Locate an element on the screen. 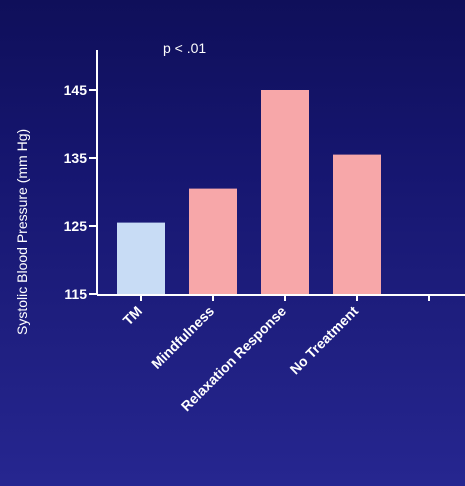 This screenshot has width=465, height=486. bar-no-treatment is located at coordinates (357, 224).